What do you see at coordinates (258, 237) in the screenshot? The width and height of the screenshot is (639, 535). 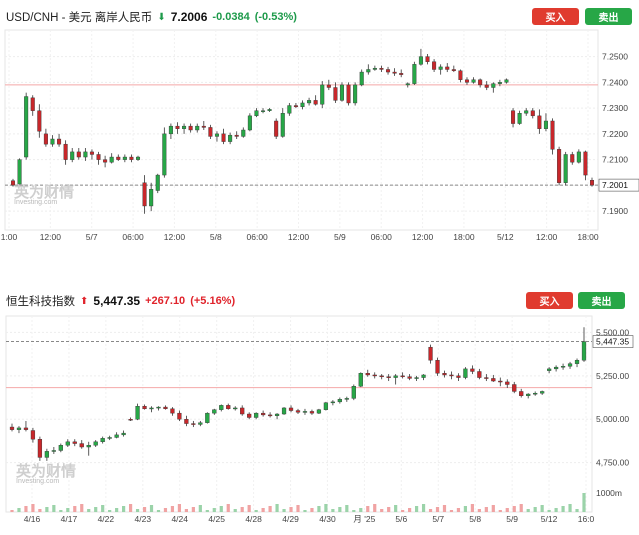 I see `x-tick-label: 06:00` at bounding box center [258, 237].